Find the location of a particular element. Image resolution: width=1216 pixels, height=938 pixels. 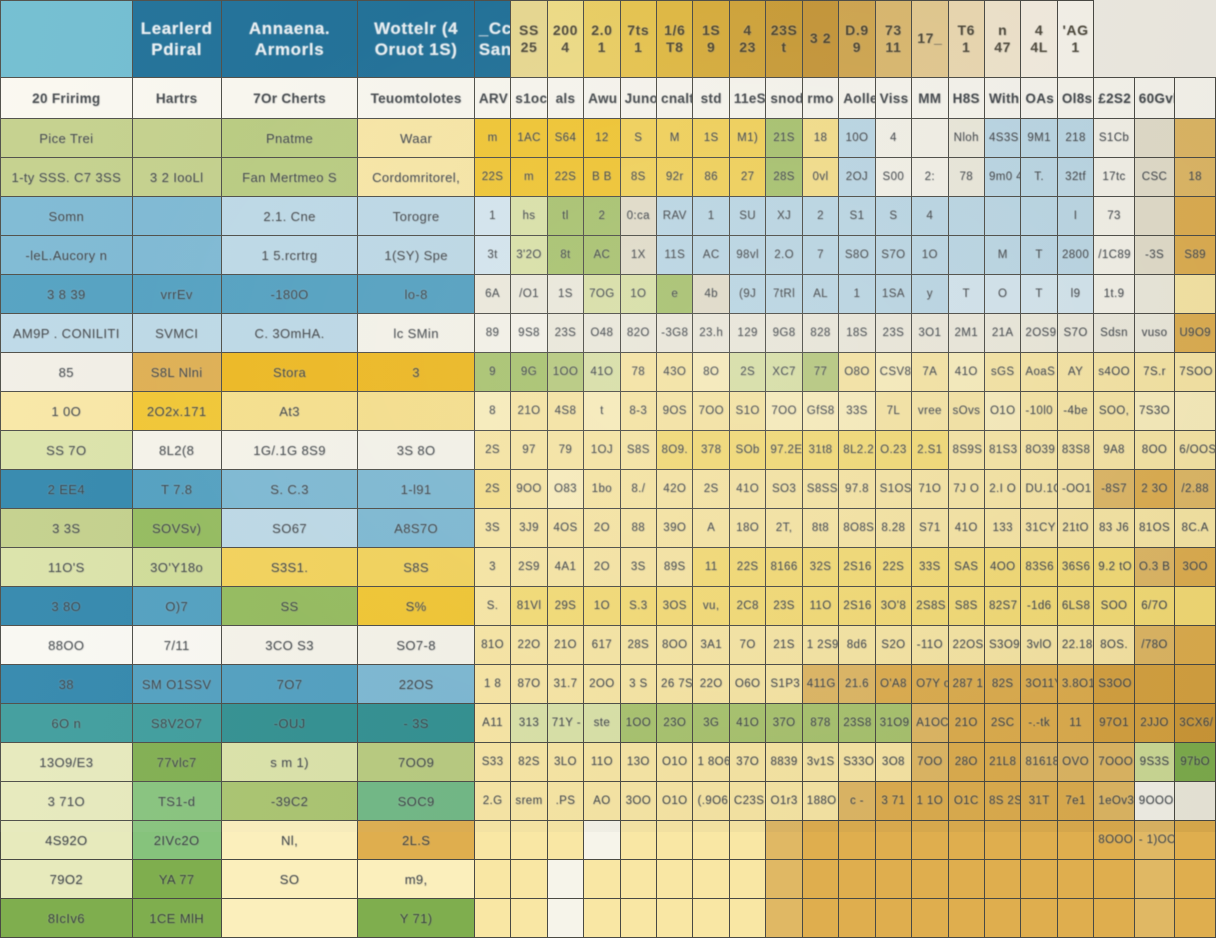

table-cell: SAS is located at coordinates (966, 567).